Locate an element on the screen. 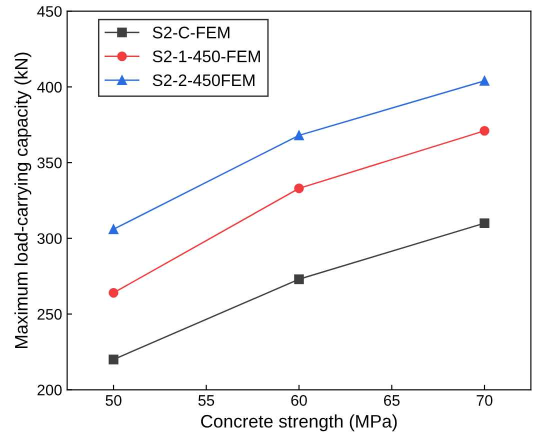 The height and width of the screenshot is (448, 533). y-tick-label: 250 is located at coordinates (50, 314).